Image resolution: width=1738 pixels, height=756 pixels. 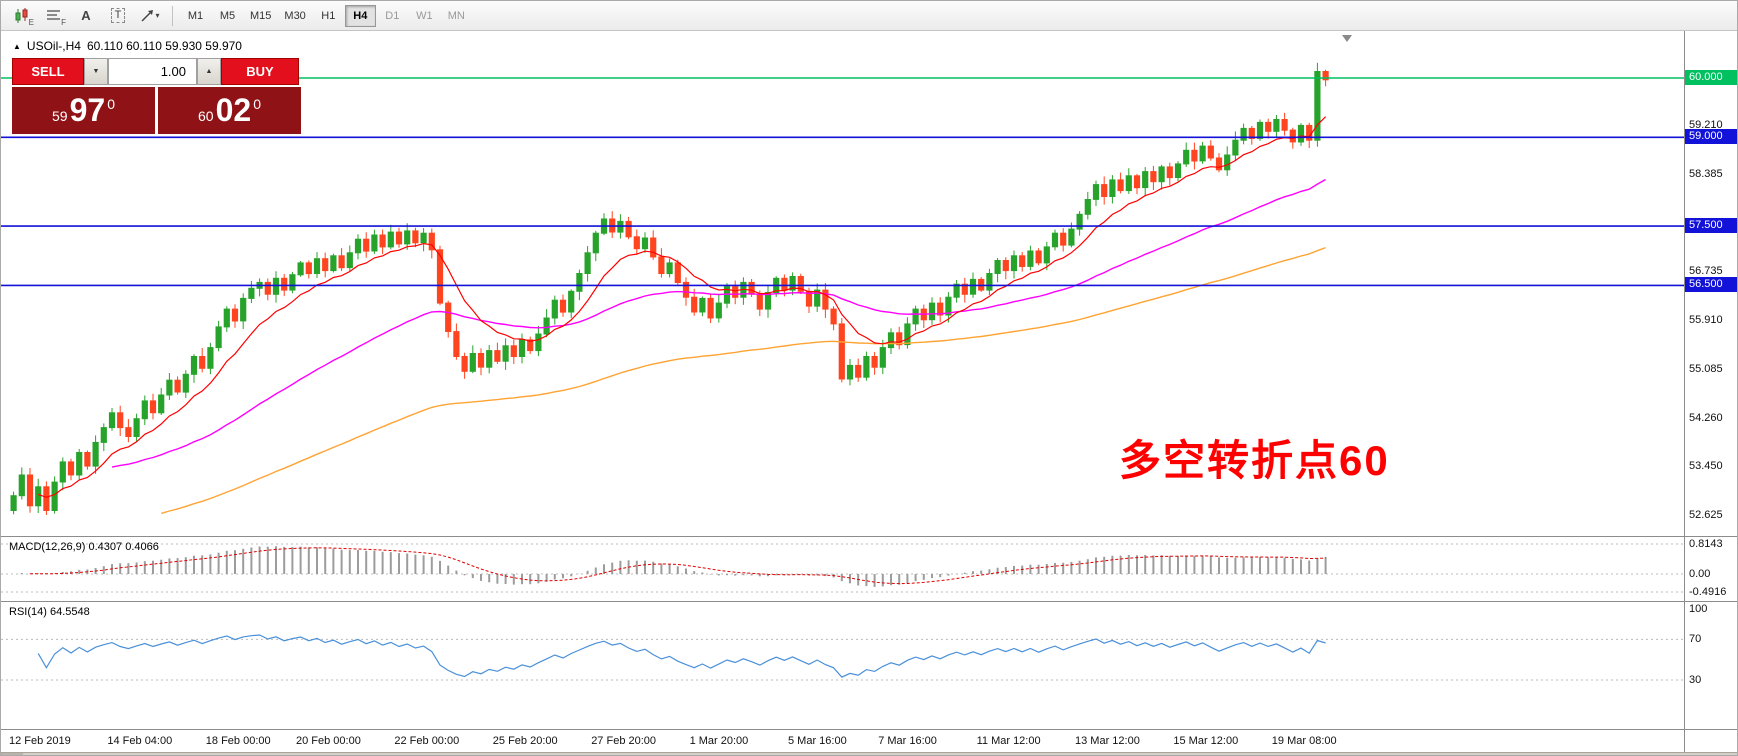 I want to click on timeframe-m15: M15, so click(x=260, y=16).